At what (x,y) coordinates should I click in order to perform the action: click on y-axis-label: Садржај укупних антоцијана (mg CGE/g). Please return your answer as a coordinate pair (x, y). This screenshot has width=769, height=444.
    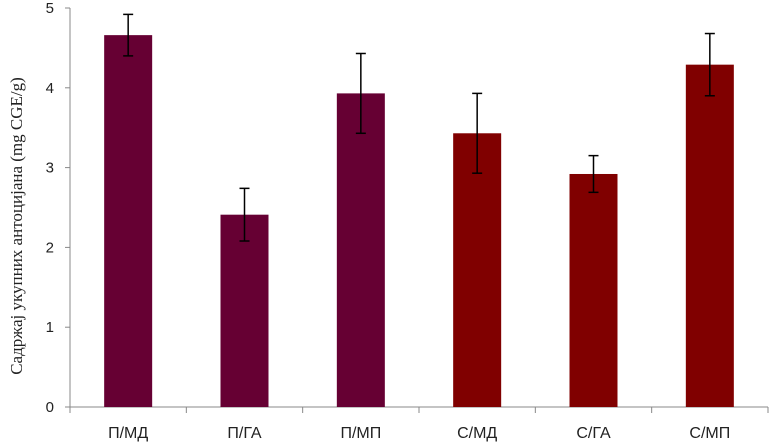
    Looking at the image, I should click on (16, 226).